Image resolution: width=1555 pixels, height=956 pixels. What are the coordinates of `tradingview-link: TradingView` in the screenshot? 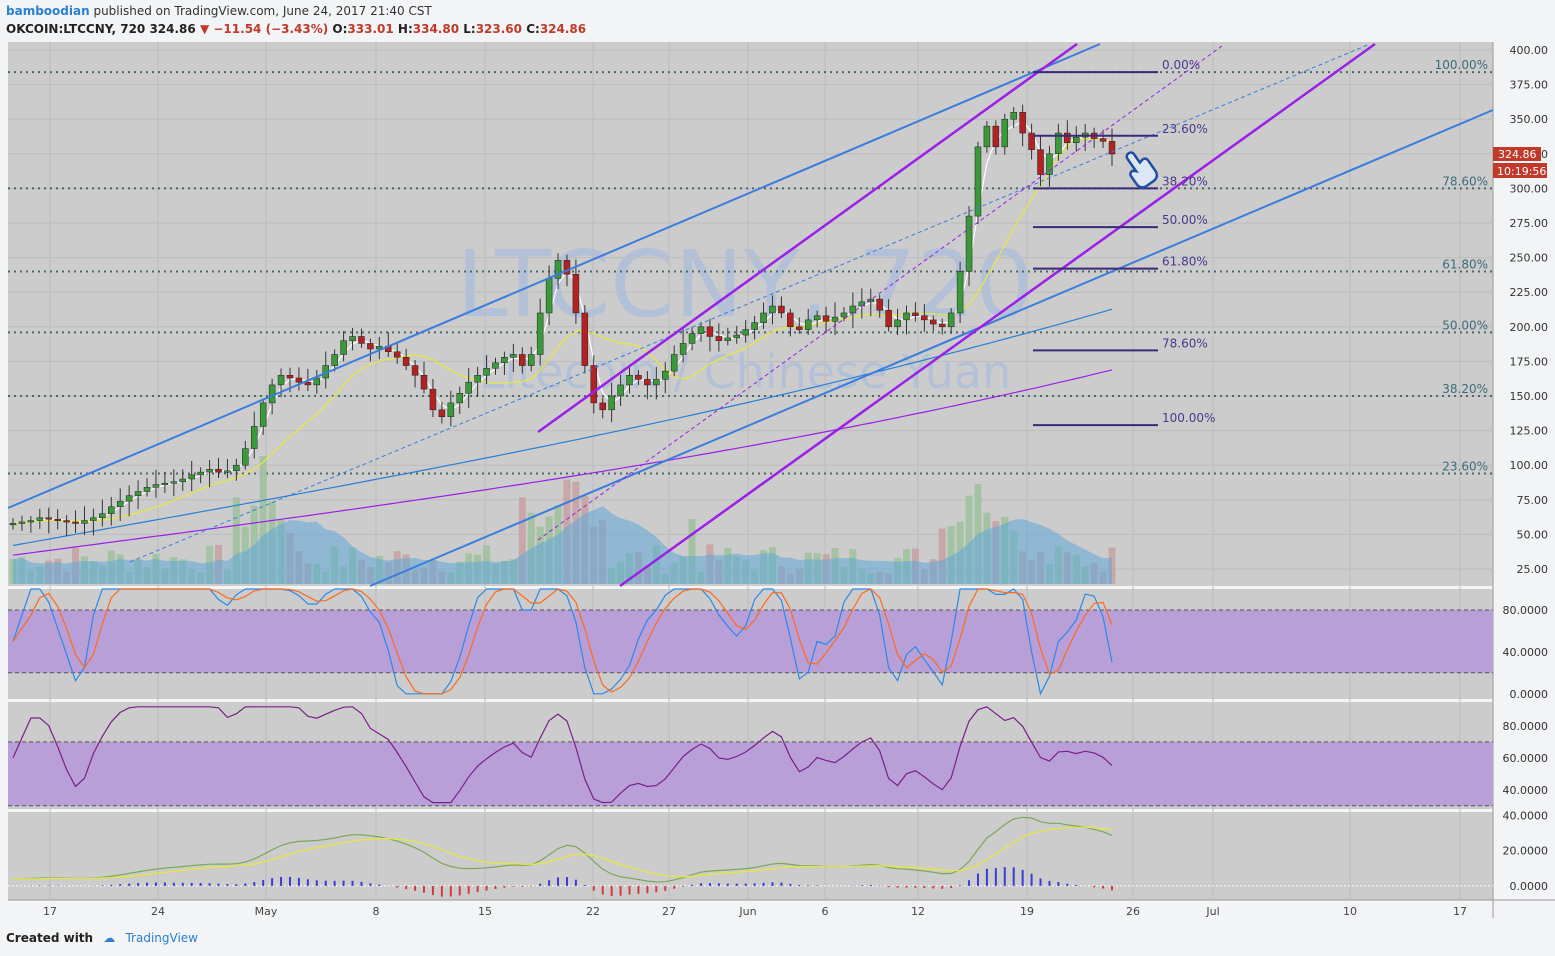 It's located at (161, 938).